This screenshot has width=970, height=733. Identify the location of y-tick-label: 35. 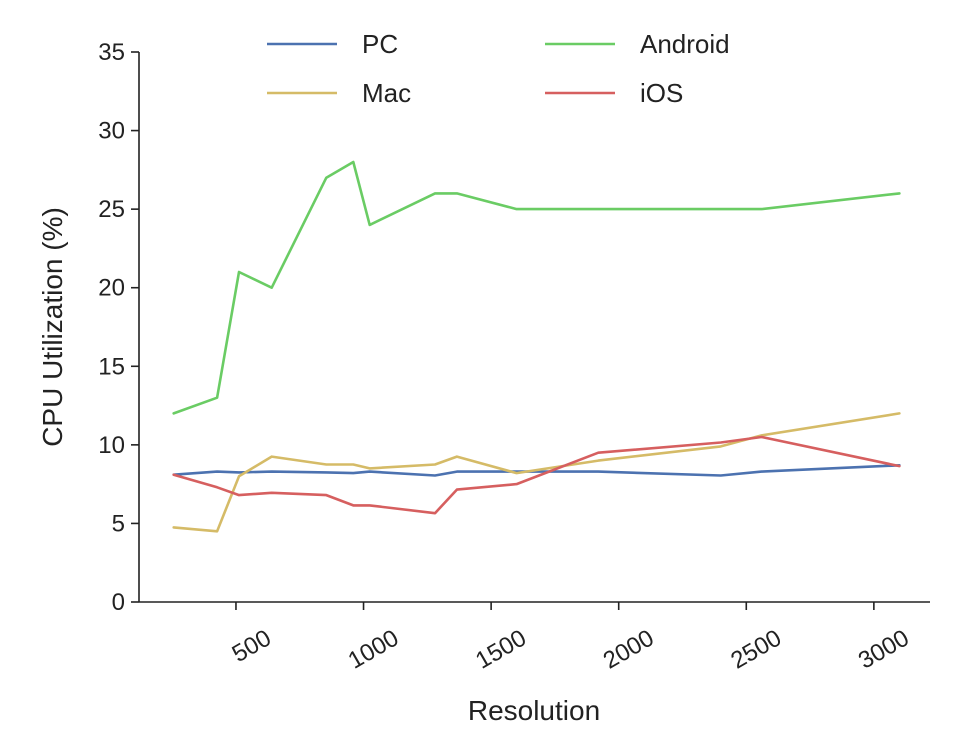
(111, 52).